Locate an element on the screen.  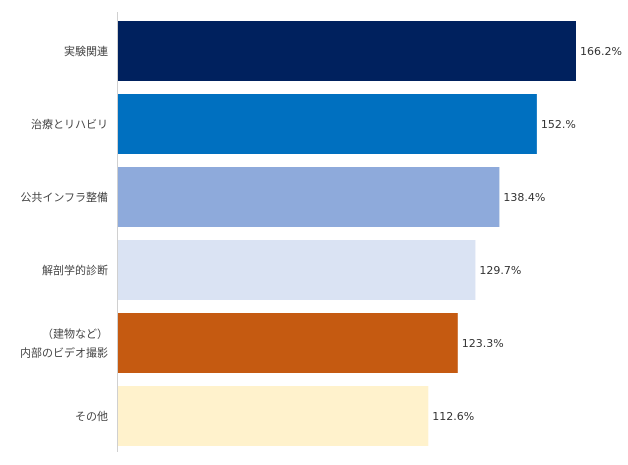
data-label: 123.3% is located at coordinates (483, 343).